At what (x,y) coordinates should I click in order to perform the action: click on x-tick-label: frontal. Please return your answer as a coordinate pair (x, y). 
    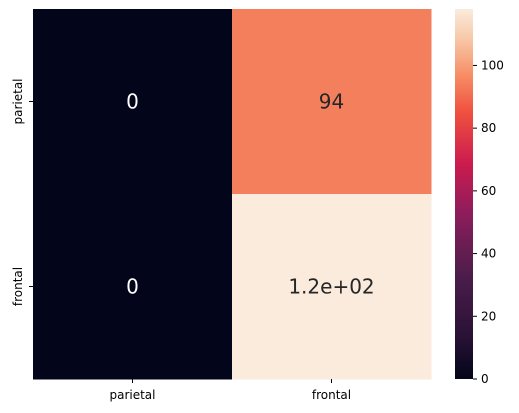
    Looking at the image, I should click on (331, 395).